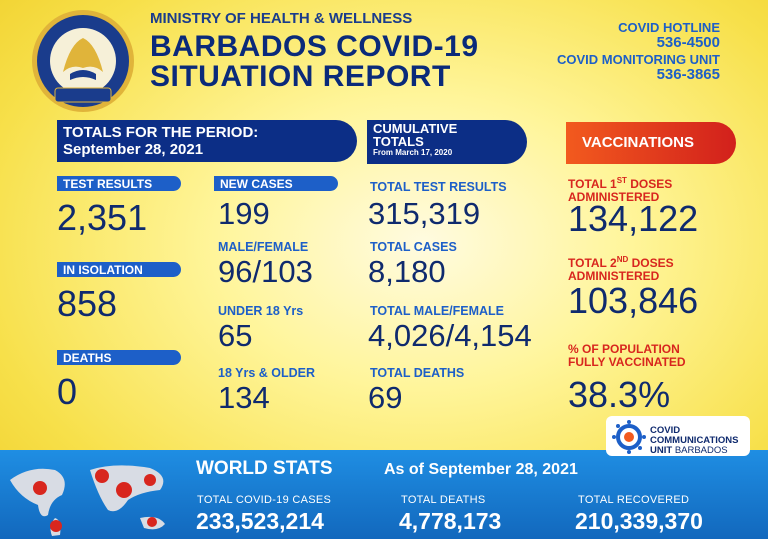  I want to click on deaths-label: DEATHS, so click(119, 357).